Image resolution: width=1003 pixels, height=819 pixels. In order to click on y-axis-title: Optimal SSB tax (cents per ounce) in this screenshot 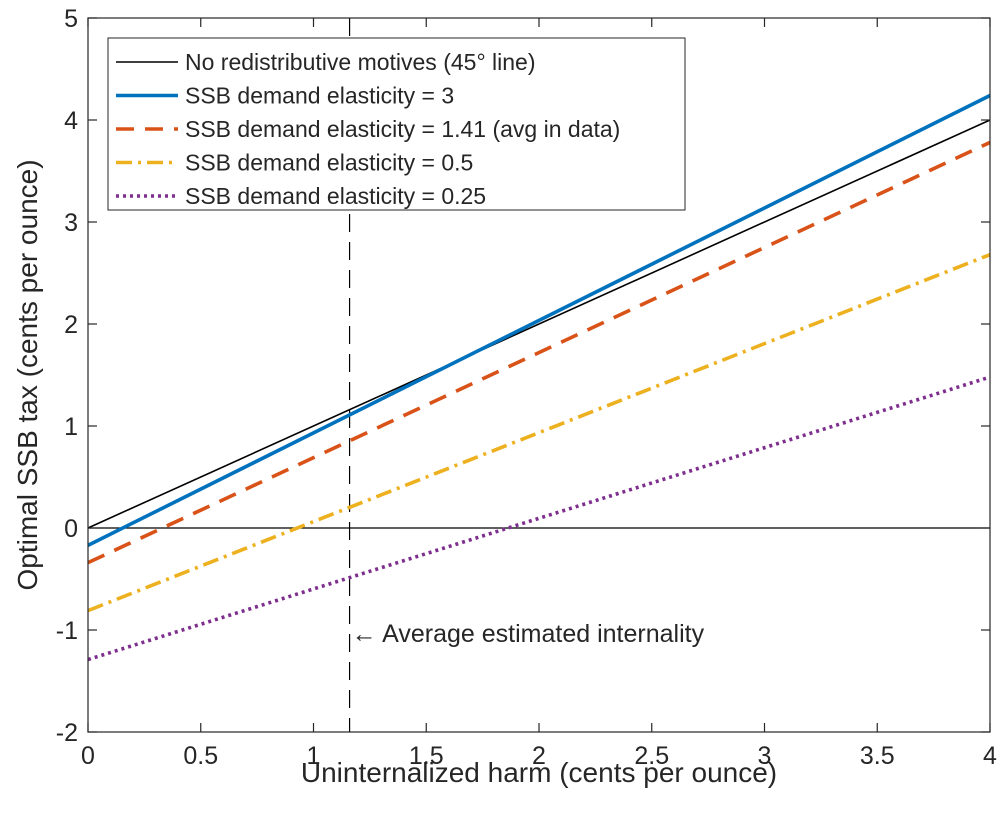, I will do `click(27, 374)`.